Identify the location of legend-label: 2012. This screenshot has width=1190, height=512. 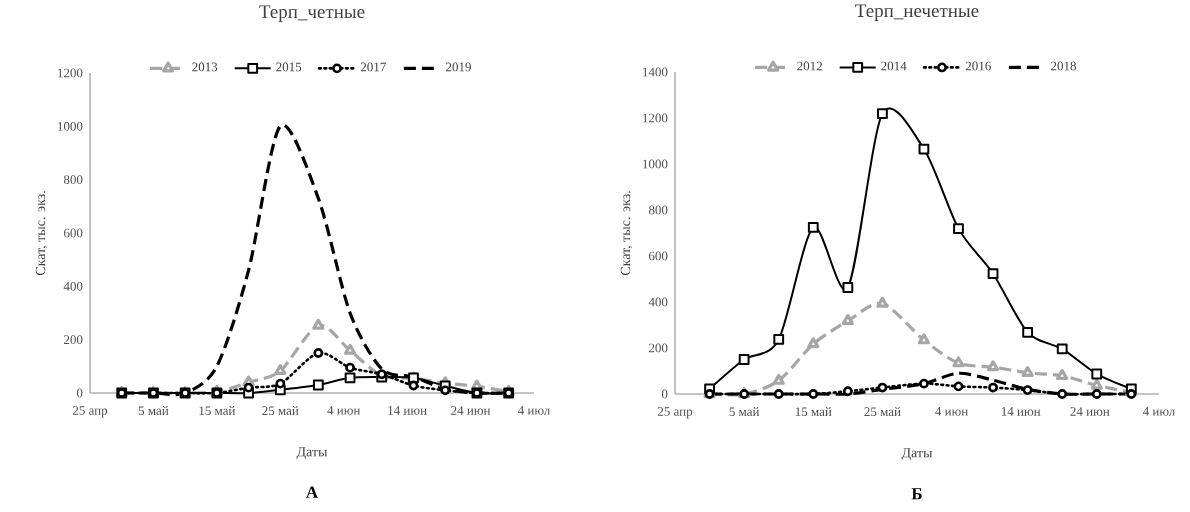
(809, 66).